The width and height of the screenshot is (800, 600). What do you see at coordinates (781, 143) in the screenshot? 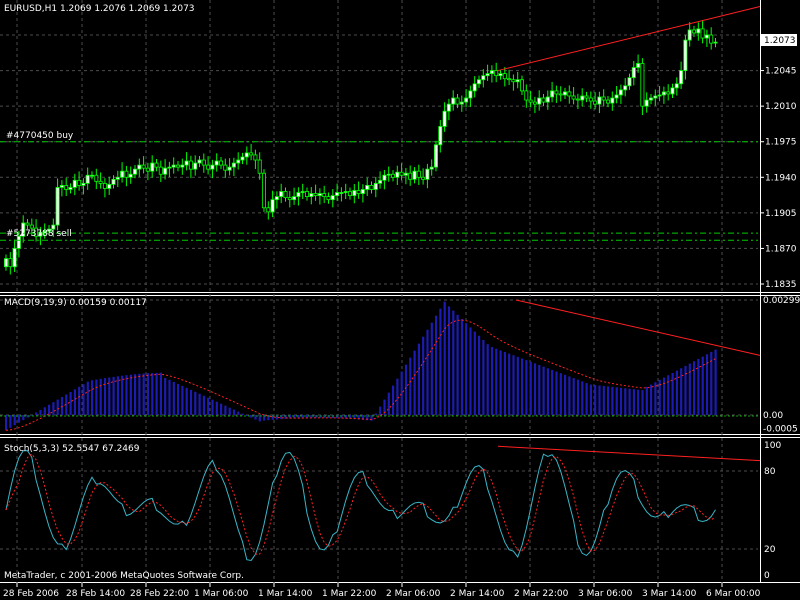
I see `price-tick-label: 1.1975` at bounding box center [781, 143].